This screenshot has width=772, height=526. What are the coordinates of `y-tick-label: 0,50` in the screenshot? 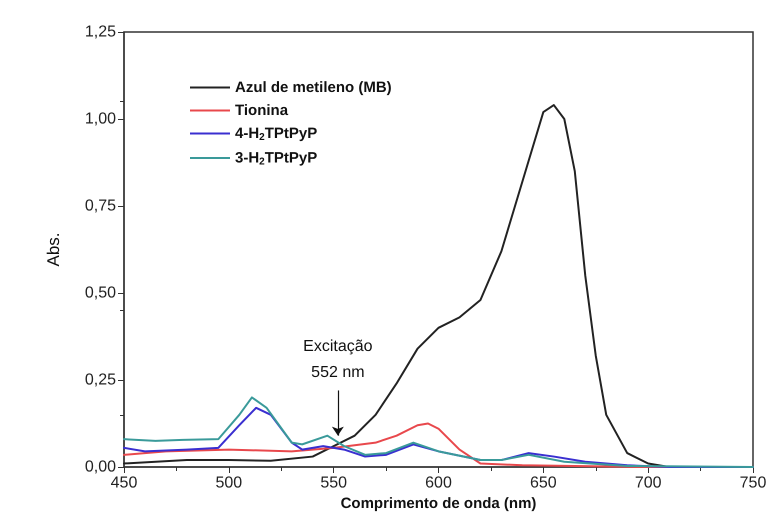 It's located at (100, 293).